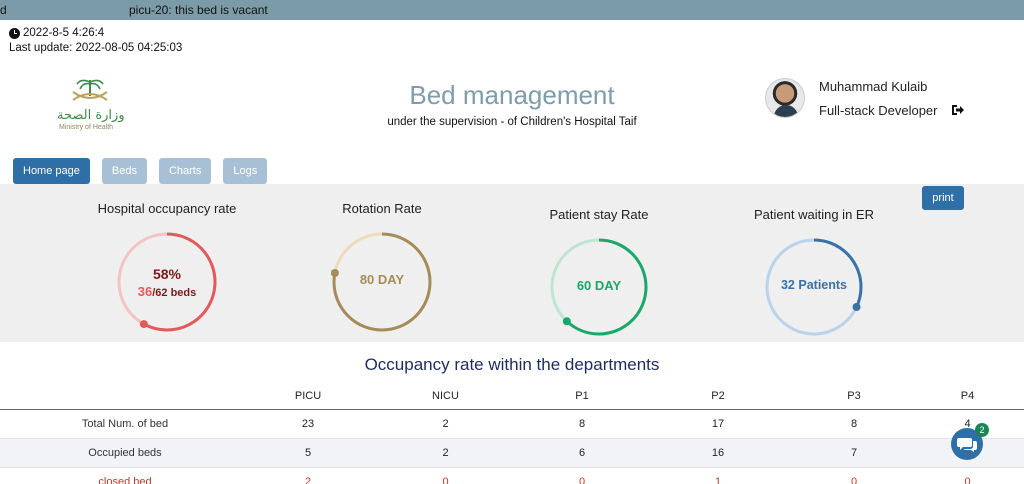 The height and width of the screenshot is (484, 1024). Describe the element at coordinates (167, 208) in the screenshot. I see `occupancy-label: Hospital occupancy rate` at that location.